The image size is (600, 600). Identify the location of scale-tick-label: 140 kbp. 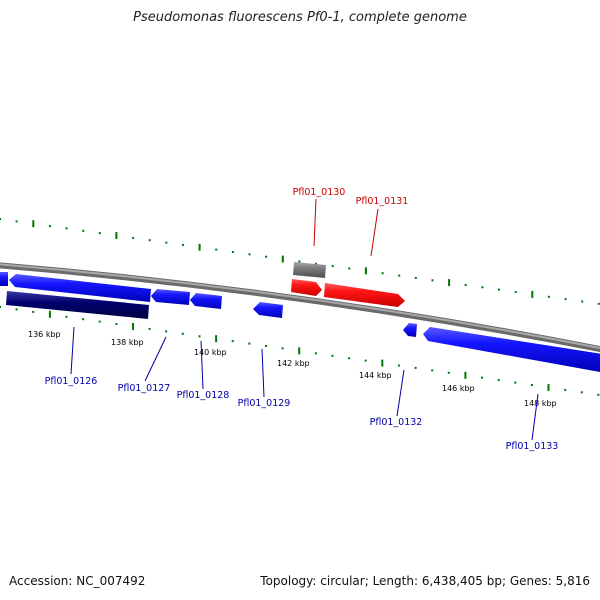
(210, 352).